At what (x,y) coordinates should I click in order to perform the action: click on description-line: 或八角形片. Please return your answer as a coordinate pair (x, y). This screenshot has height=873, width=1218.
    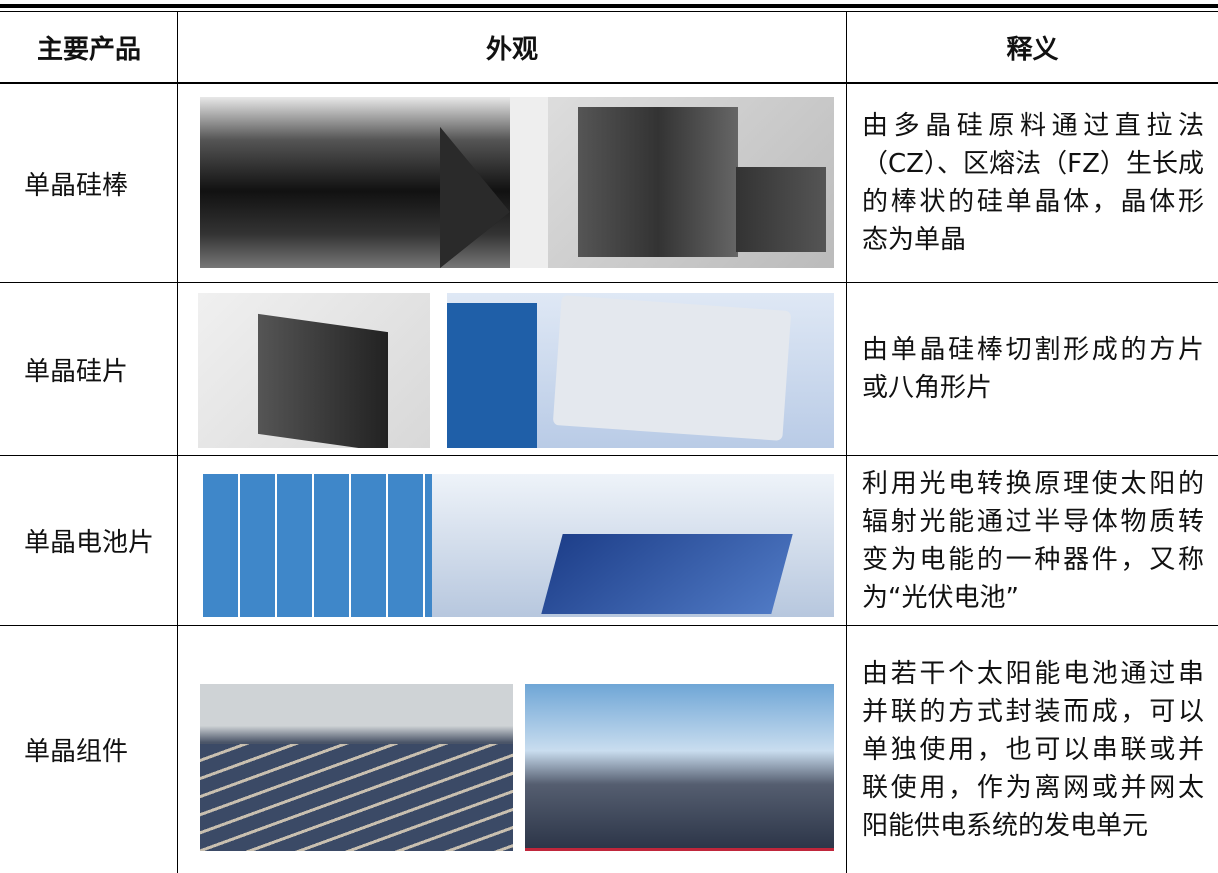
    Looking at the image, I should click on (927, 388).